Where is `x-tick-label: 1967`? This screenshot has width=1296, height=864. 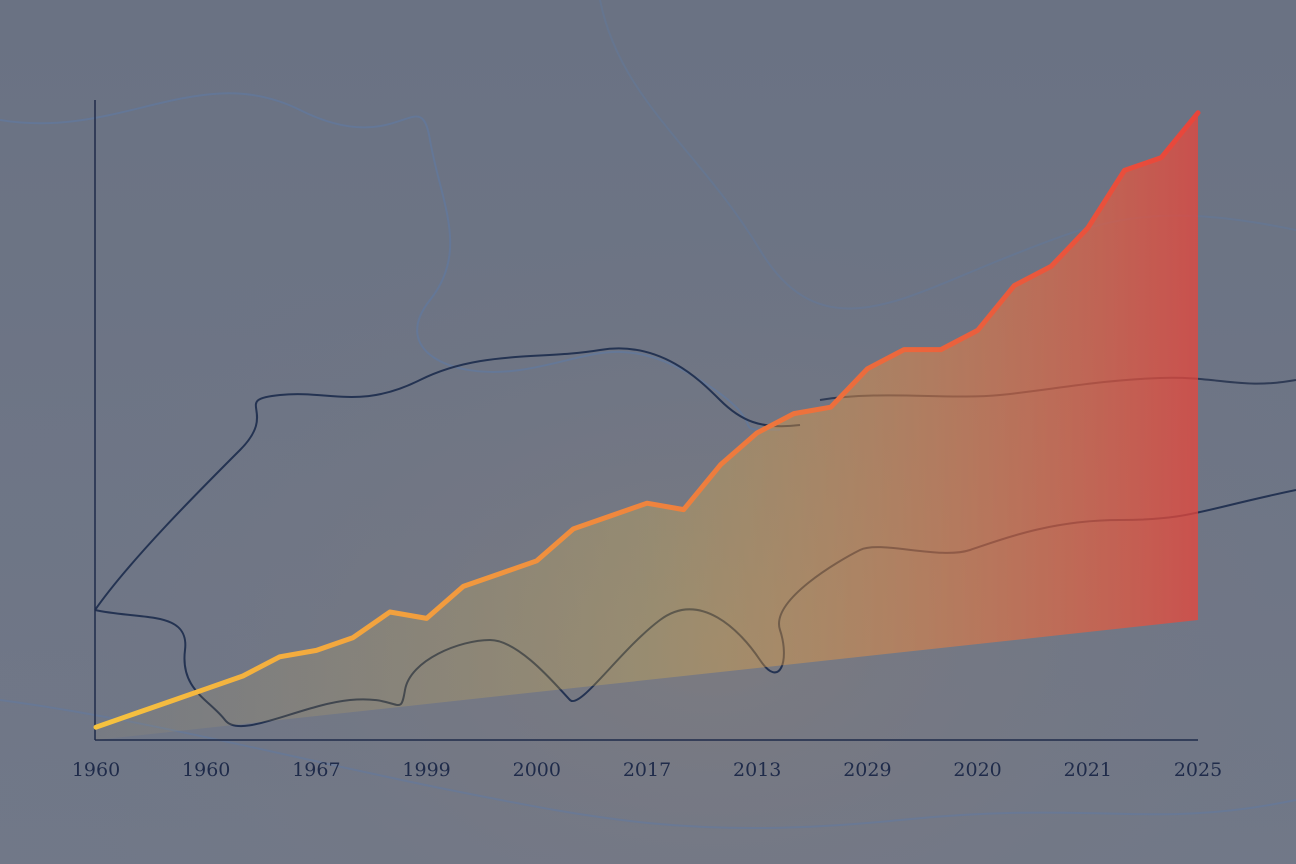
x-tick-label: 1967 is located at coordinates (316, 770).